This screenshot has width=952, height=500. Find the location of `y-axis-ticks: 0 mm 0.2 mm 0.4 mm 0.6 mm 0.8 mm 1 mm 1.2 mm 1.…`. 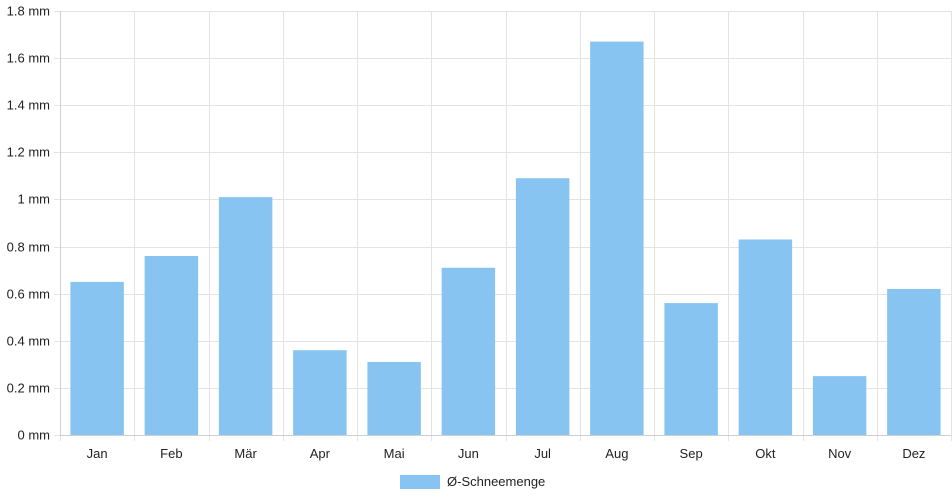

y-axis-ticks: 0 mm 0.2 mm 0.4 mm 0.6 mm 0.8 mm 1 mm 1.2 mm 1.… is located at coordinates (28, 223).